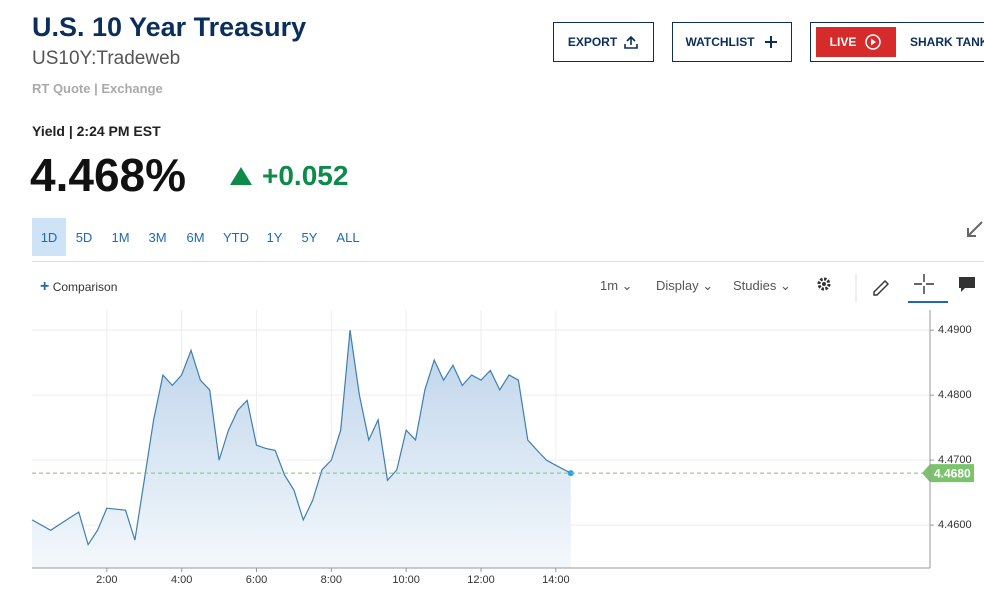  Describe the element at coordinates (309, 237) in the screenshot. I see `range-button: 5Y` at that location.